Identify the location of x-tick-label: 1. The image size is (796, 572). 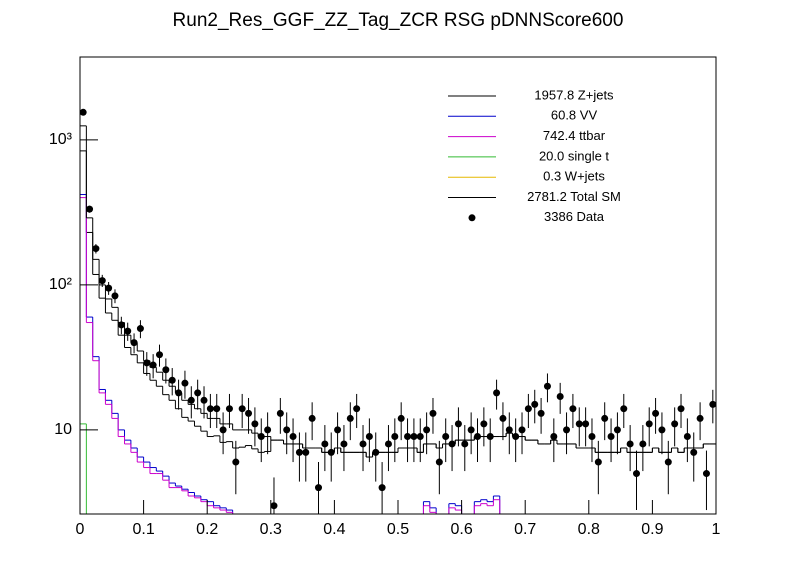
(716, 529).